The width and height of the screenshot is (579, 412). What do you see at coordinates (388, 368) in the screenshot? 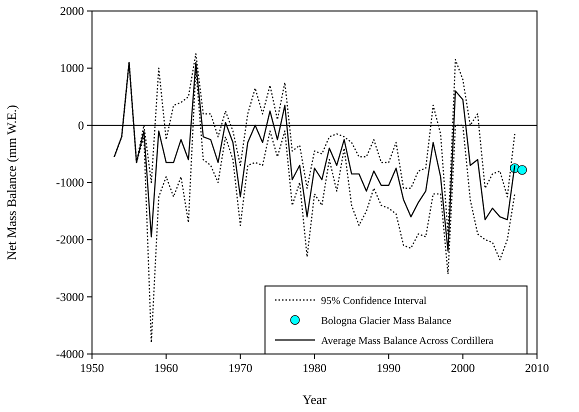
I see `x-tick-label: 1990` at bounding box center [388, 368].